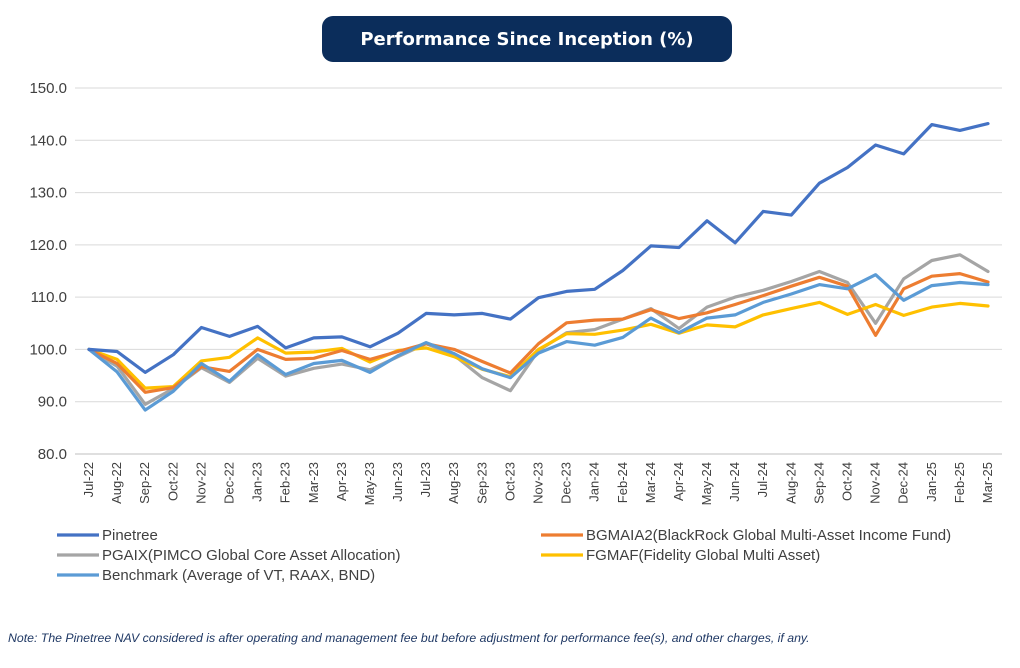 Image resolution: width=1020 pixels, height=668 pixels. Describe the element at coordinates (313, 482) in the screenshot. I see `x-tick-label: Mar-23` at that location.